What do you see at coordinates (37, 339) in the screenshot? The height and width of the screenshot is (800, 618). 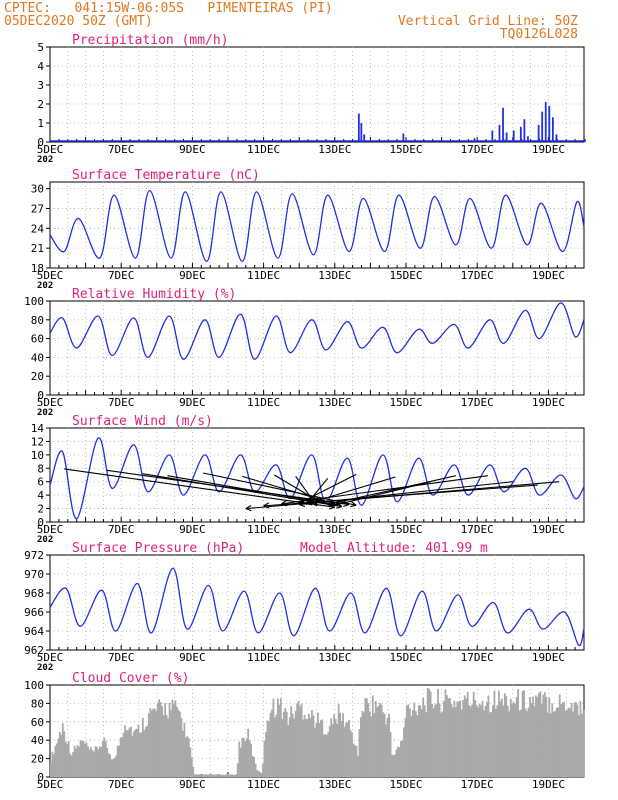 I see `rh-ytick-label: 60` at bounding box center [37, 339].